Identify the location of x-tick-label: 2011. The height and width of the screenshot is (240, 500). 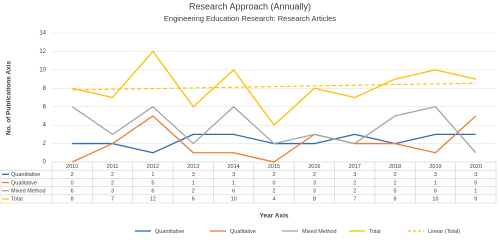
(113, 167).